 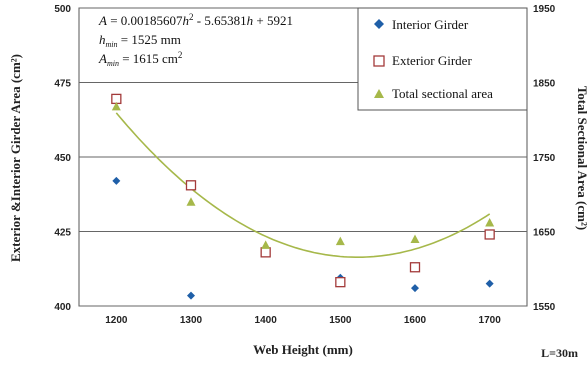 What do you see at coordinates (559, 353) in the screenshot?
I see `span-note: L=30m` at bounding box center [559, 353].